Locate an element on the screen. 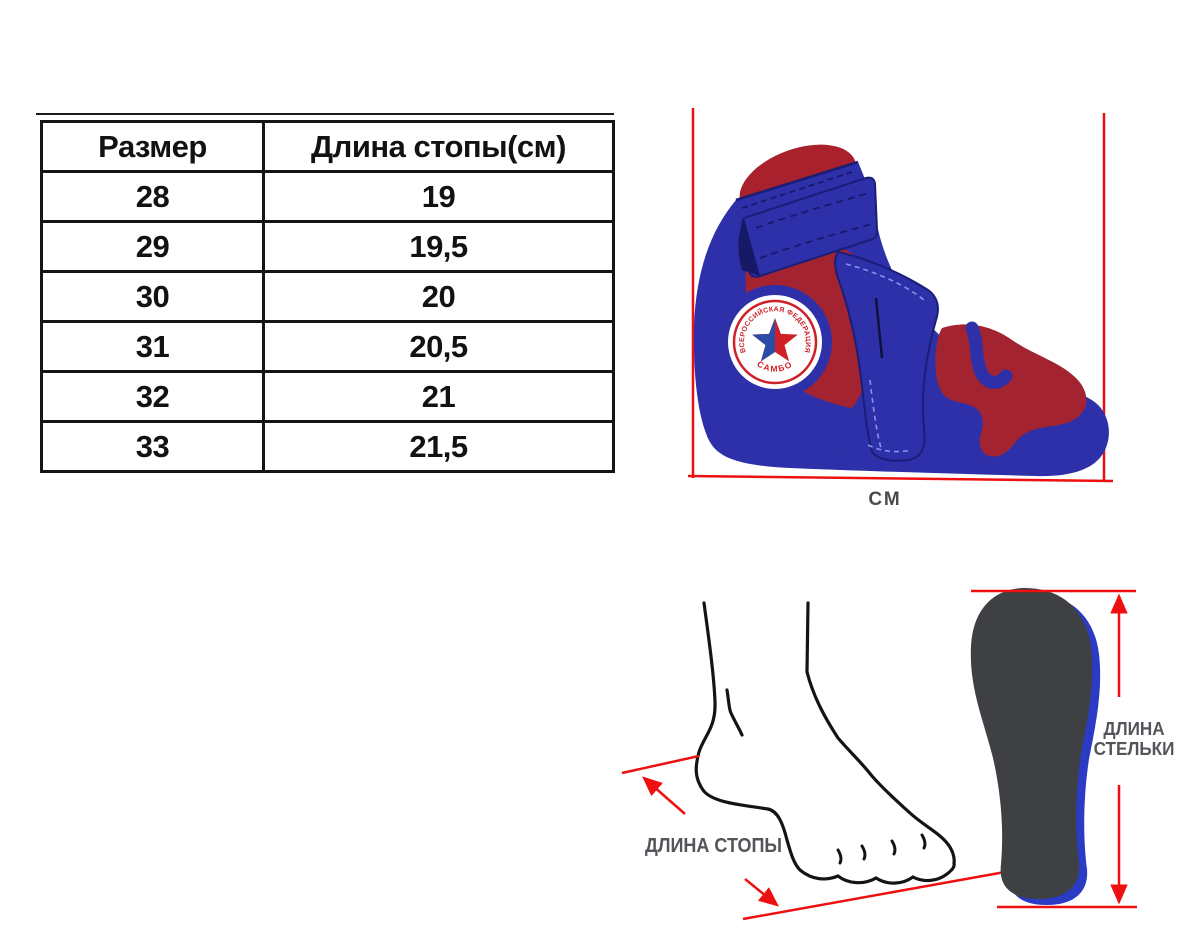 The width and height of the screenshot is (1200, 952). toe-arrow is located at coordinates (761, 892).